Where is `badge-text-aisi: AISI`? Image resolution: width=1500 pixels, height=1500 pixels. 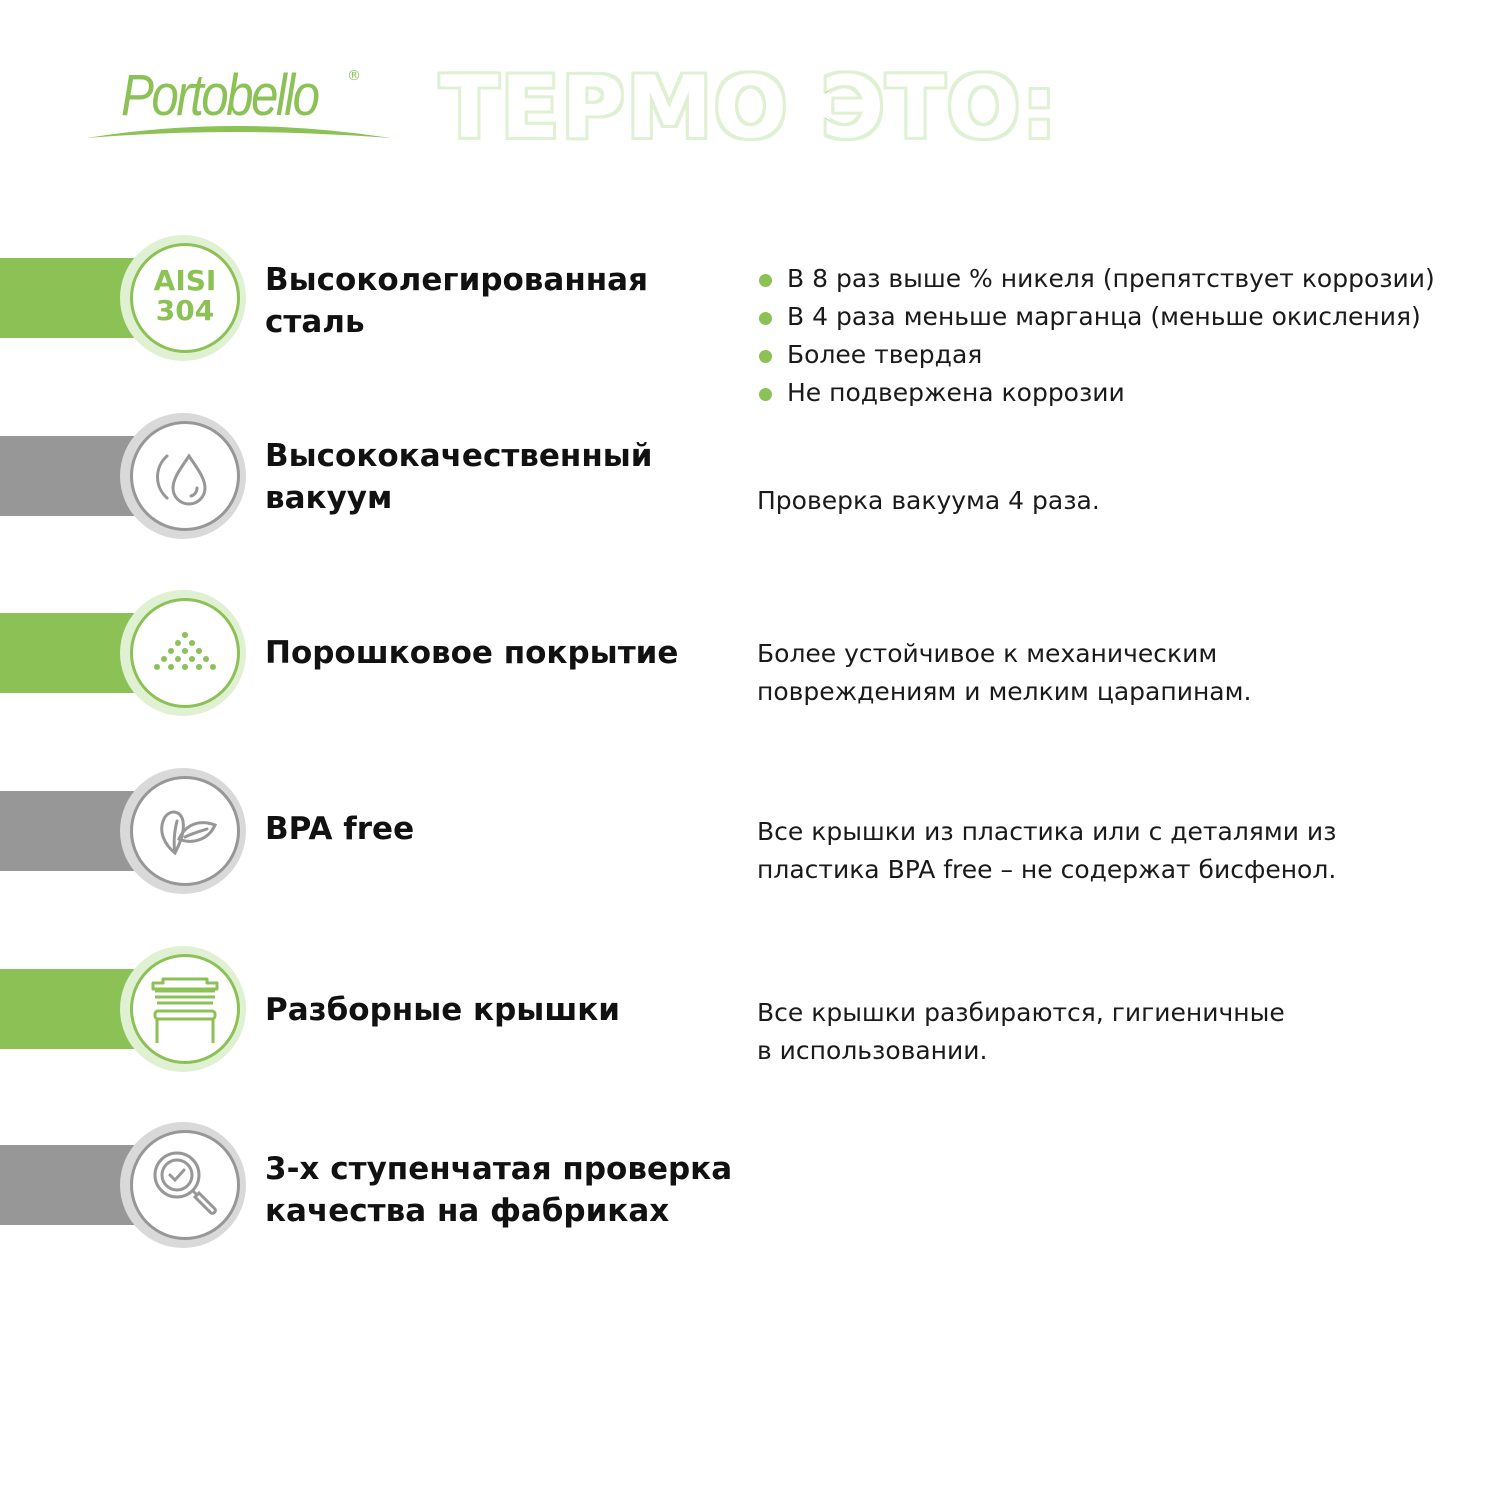 badge-text-aisi: AISI is located at coordinates (185, 280).